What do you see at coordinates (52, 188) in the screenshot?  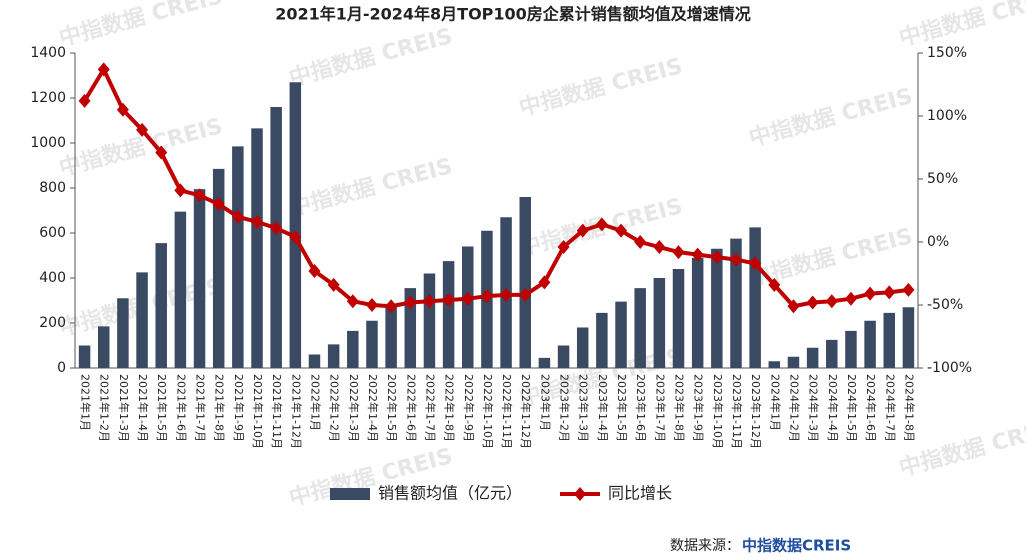 I see `y-tick-label: 800` at bounding box center [52, 188].